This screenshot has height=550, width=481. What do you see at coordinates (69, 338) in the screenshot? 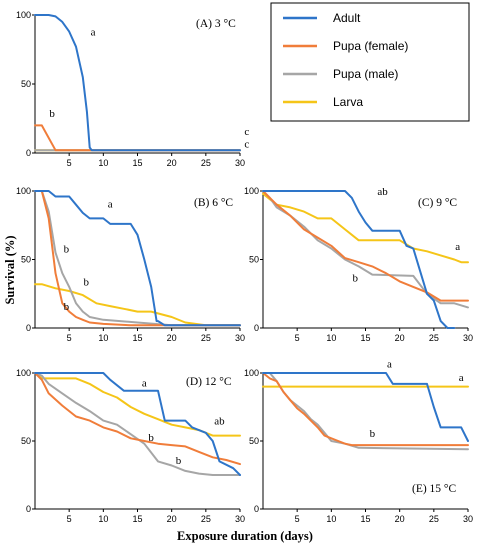
I see `panel-b-x-tick-label: 5` at bounding box center [69, 338].